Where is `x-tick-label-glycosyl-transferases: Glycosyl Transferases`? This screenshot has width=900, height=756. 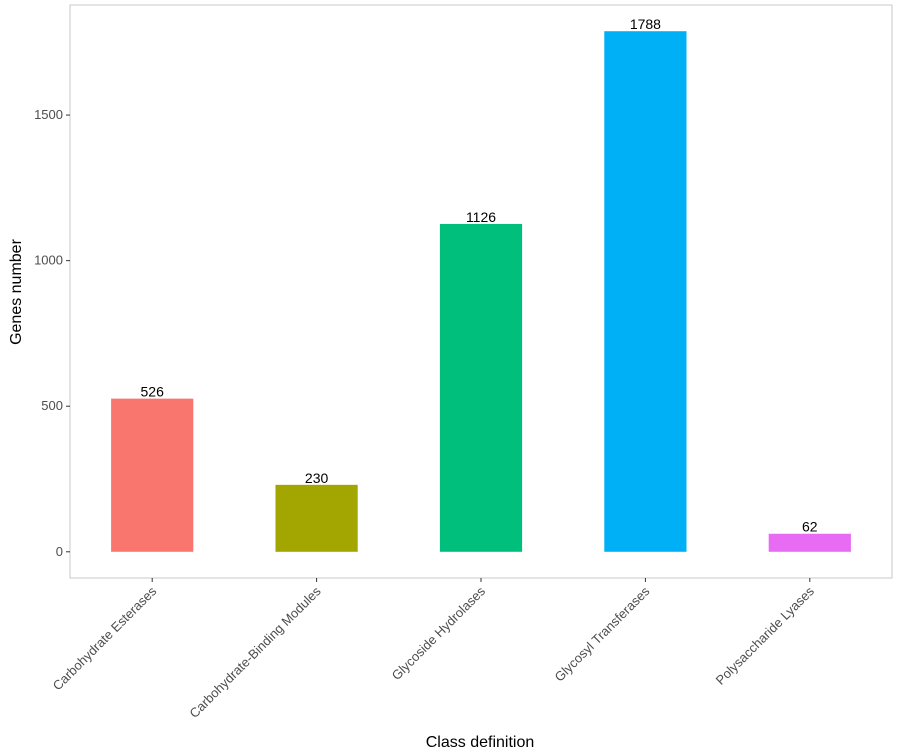 x-tick-label-glycosyl-transferases: Glycosyl Transferases is located at coordinates (601, 633).